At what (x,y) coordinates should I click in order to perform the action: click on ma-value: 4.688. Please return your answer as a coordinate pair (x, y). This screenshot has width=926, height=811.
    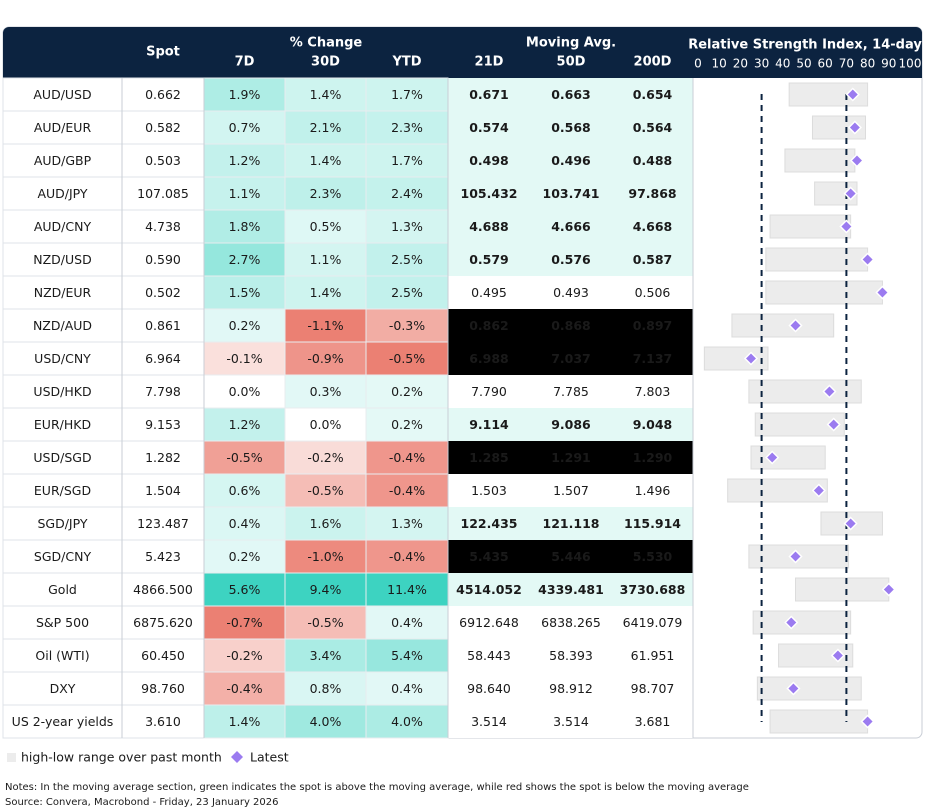
    Looking at the image, I should click on (489, 226).